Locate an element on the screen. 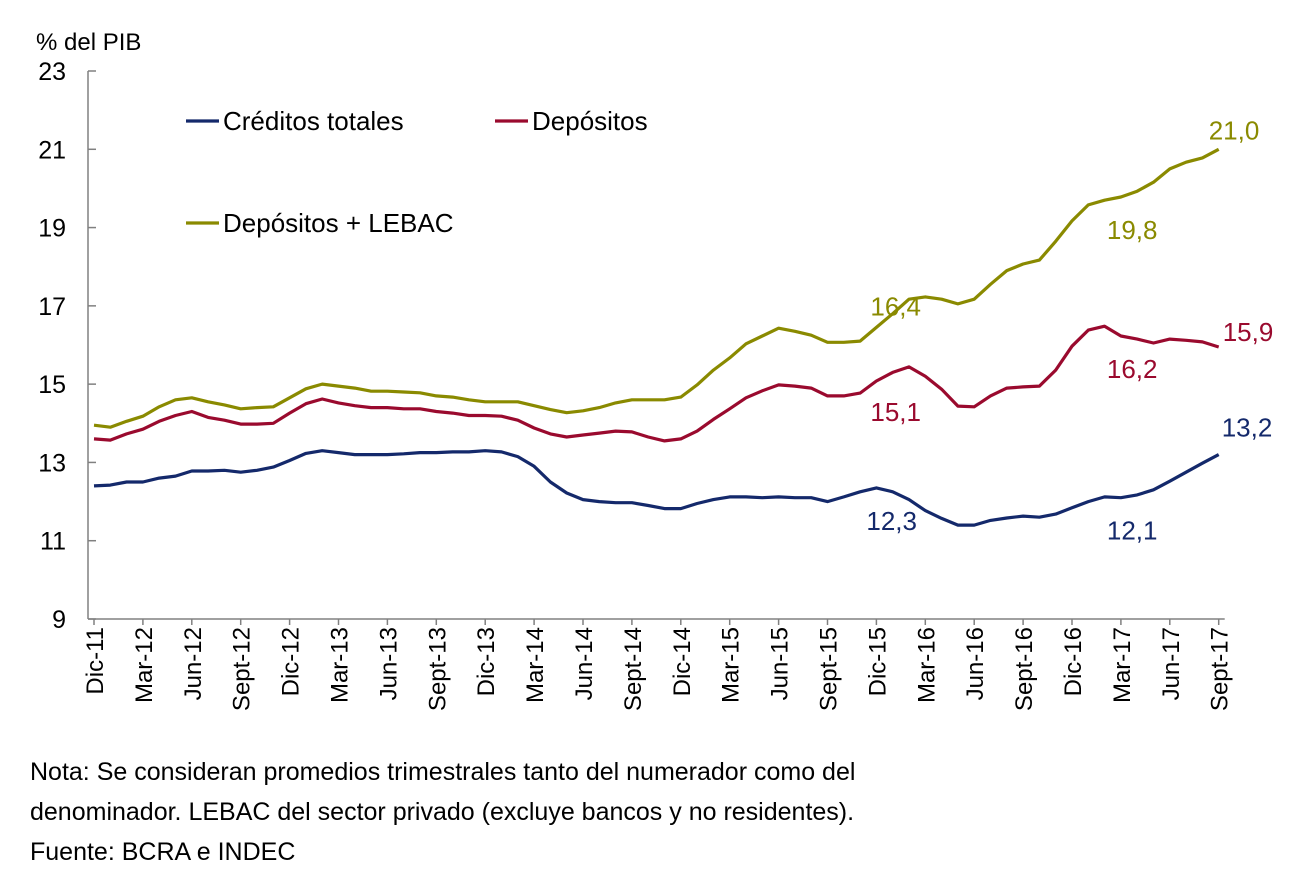 This screenshot has height=886, width=1299. y-tick-label: 15 is located at coordinates (52, 385).